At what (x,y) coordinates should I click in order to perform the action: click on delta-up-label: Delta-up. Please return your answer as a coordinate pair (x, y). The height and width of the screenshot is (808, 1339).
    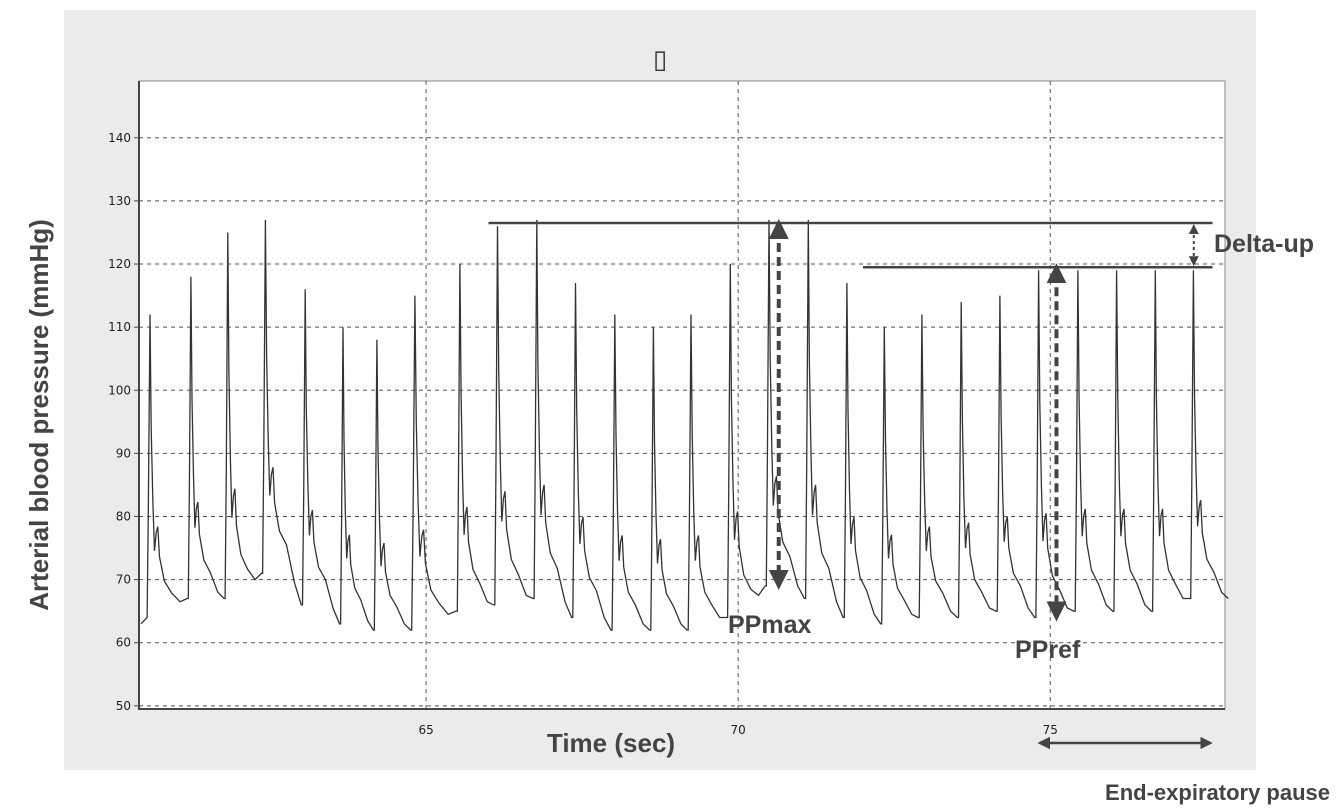
    Looking at the image, I should click on (1264, 244).